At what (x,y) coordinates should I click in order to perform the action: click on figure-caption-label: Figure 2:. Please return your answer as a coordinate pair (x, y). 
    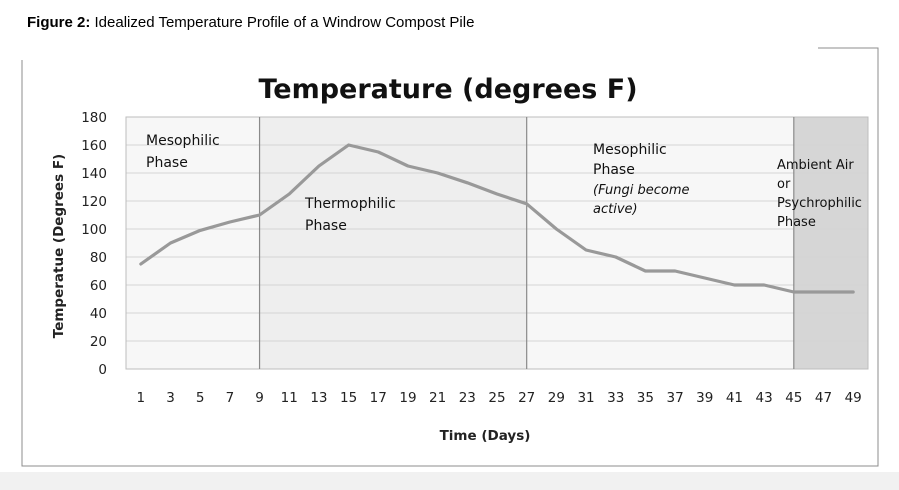
    Looking at the image, I should click on (59, 22).